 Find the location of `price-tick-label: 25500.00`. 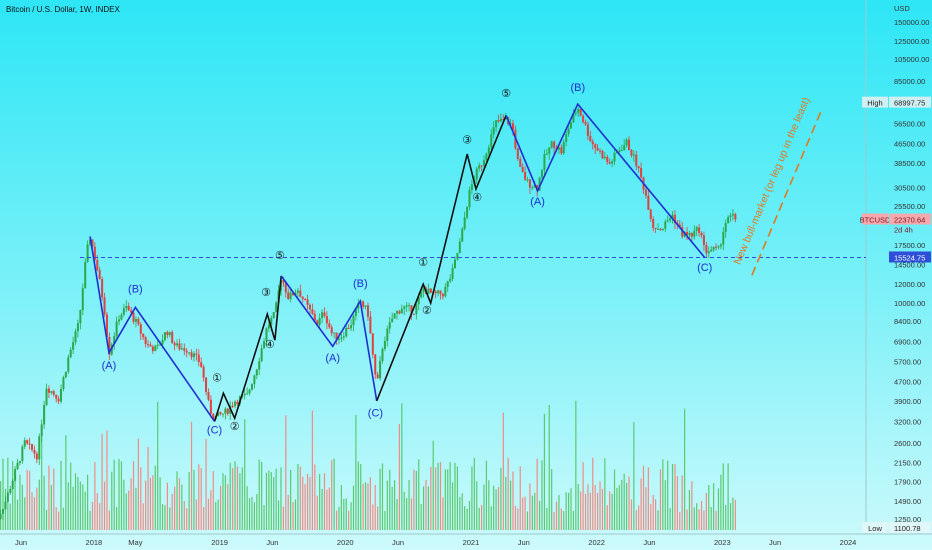

price-tick-label: 25500.00 is located at coordinates (909, 206).